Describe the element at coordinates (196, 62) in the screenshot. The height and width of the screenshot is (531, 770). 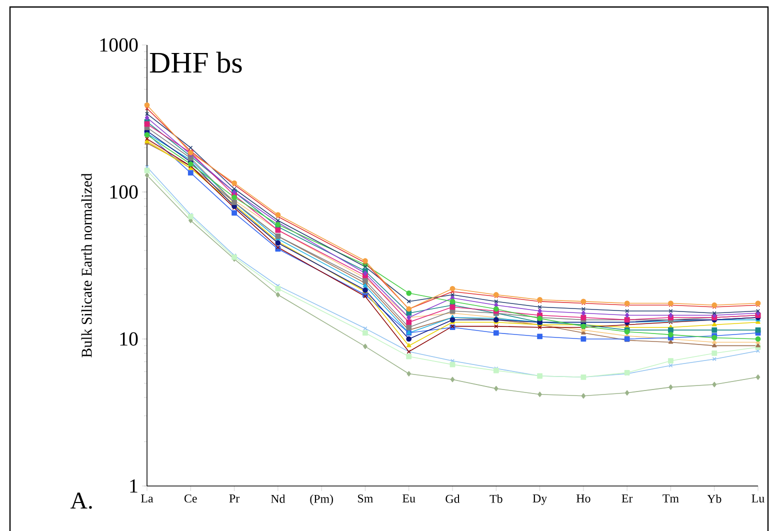
I see `chart-title: DHF bs` at that location.